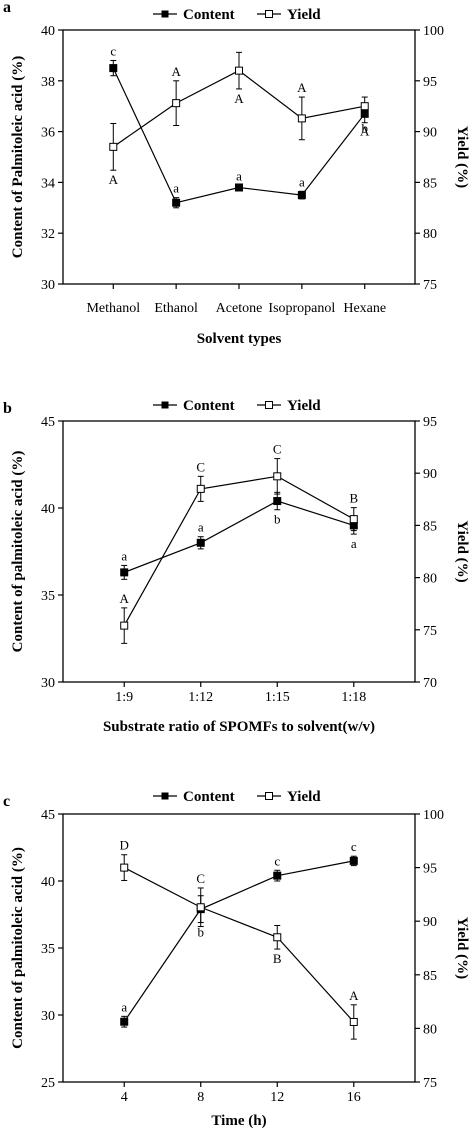  What do you see at coordinates (124, 845) in the screenshot?
I see `significance-label-yield: D` at bounding box center [124, 845].